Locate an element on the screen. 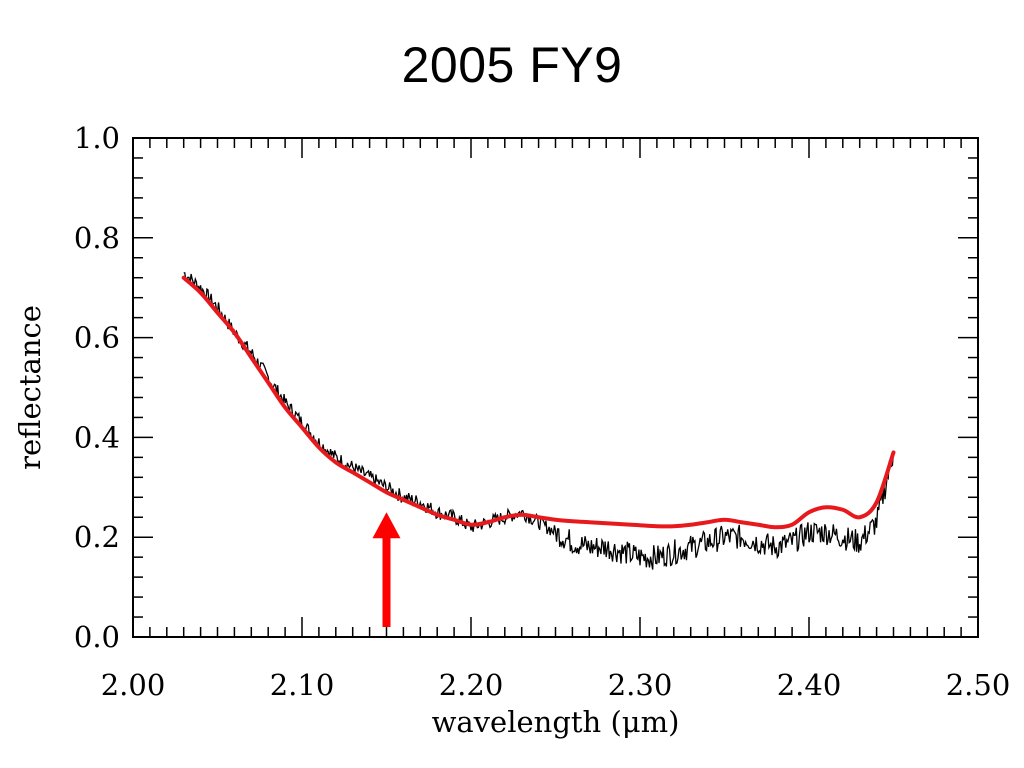  x-tick-label: 2.40 is located at coordinates (809, 685).